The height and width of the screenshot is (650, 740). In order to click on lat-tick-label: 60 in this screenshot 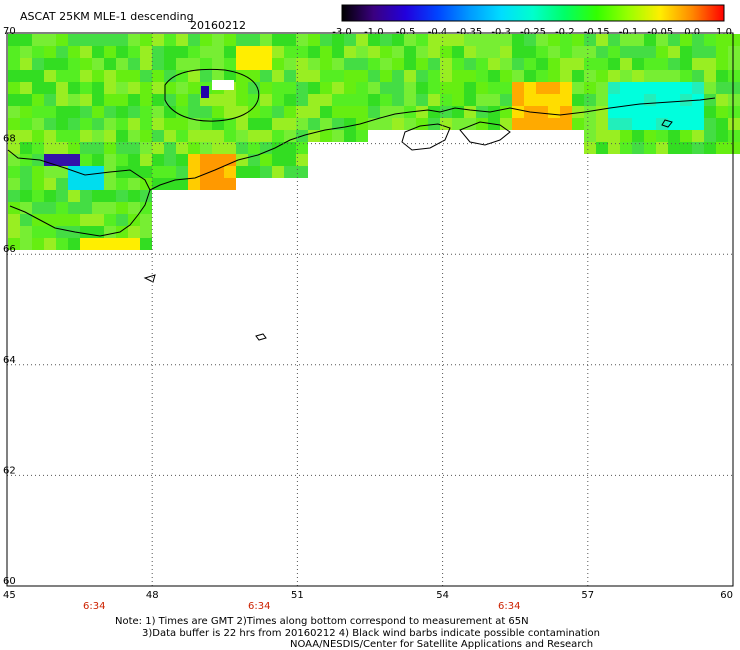, I will do `click(9, 581)`.